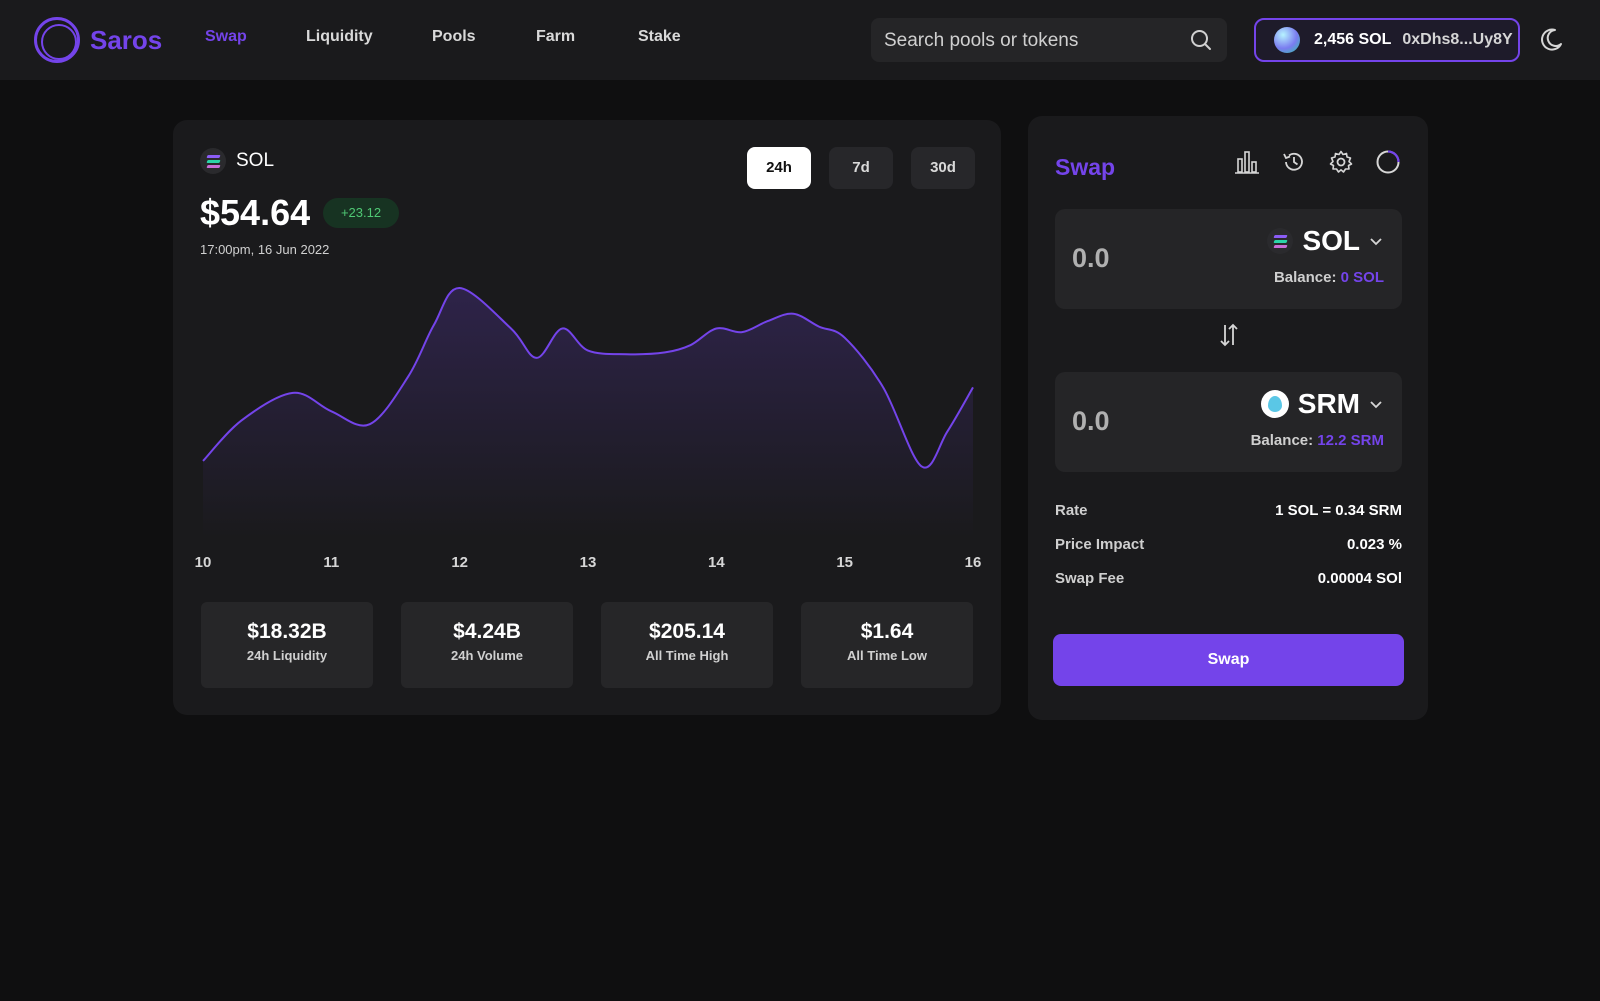 The height and width of the screenshot is (1001, 1600). I want to click on x-tick-label: 16, so click(973, 562).